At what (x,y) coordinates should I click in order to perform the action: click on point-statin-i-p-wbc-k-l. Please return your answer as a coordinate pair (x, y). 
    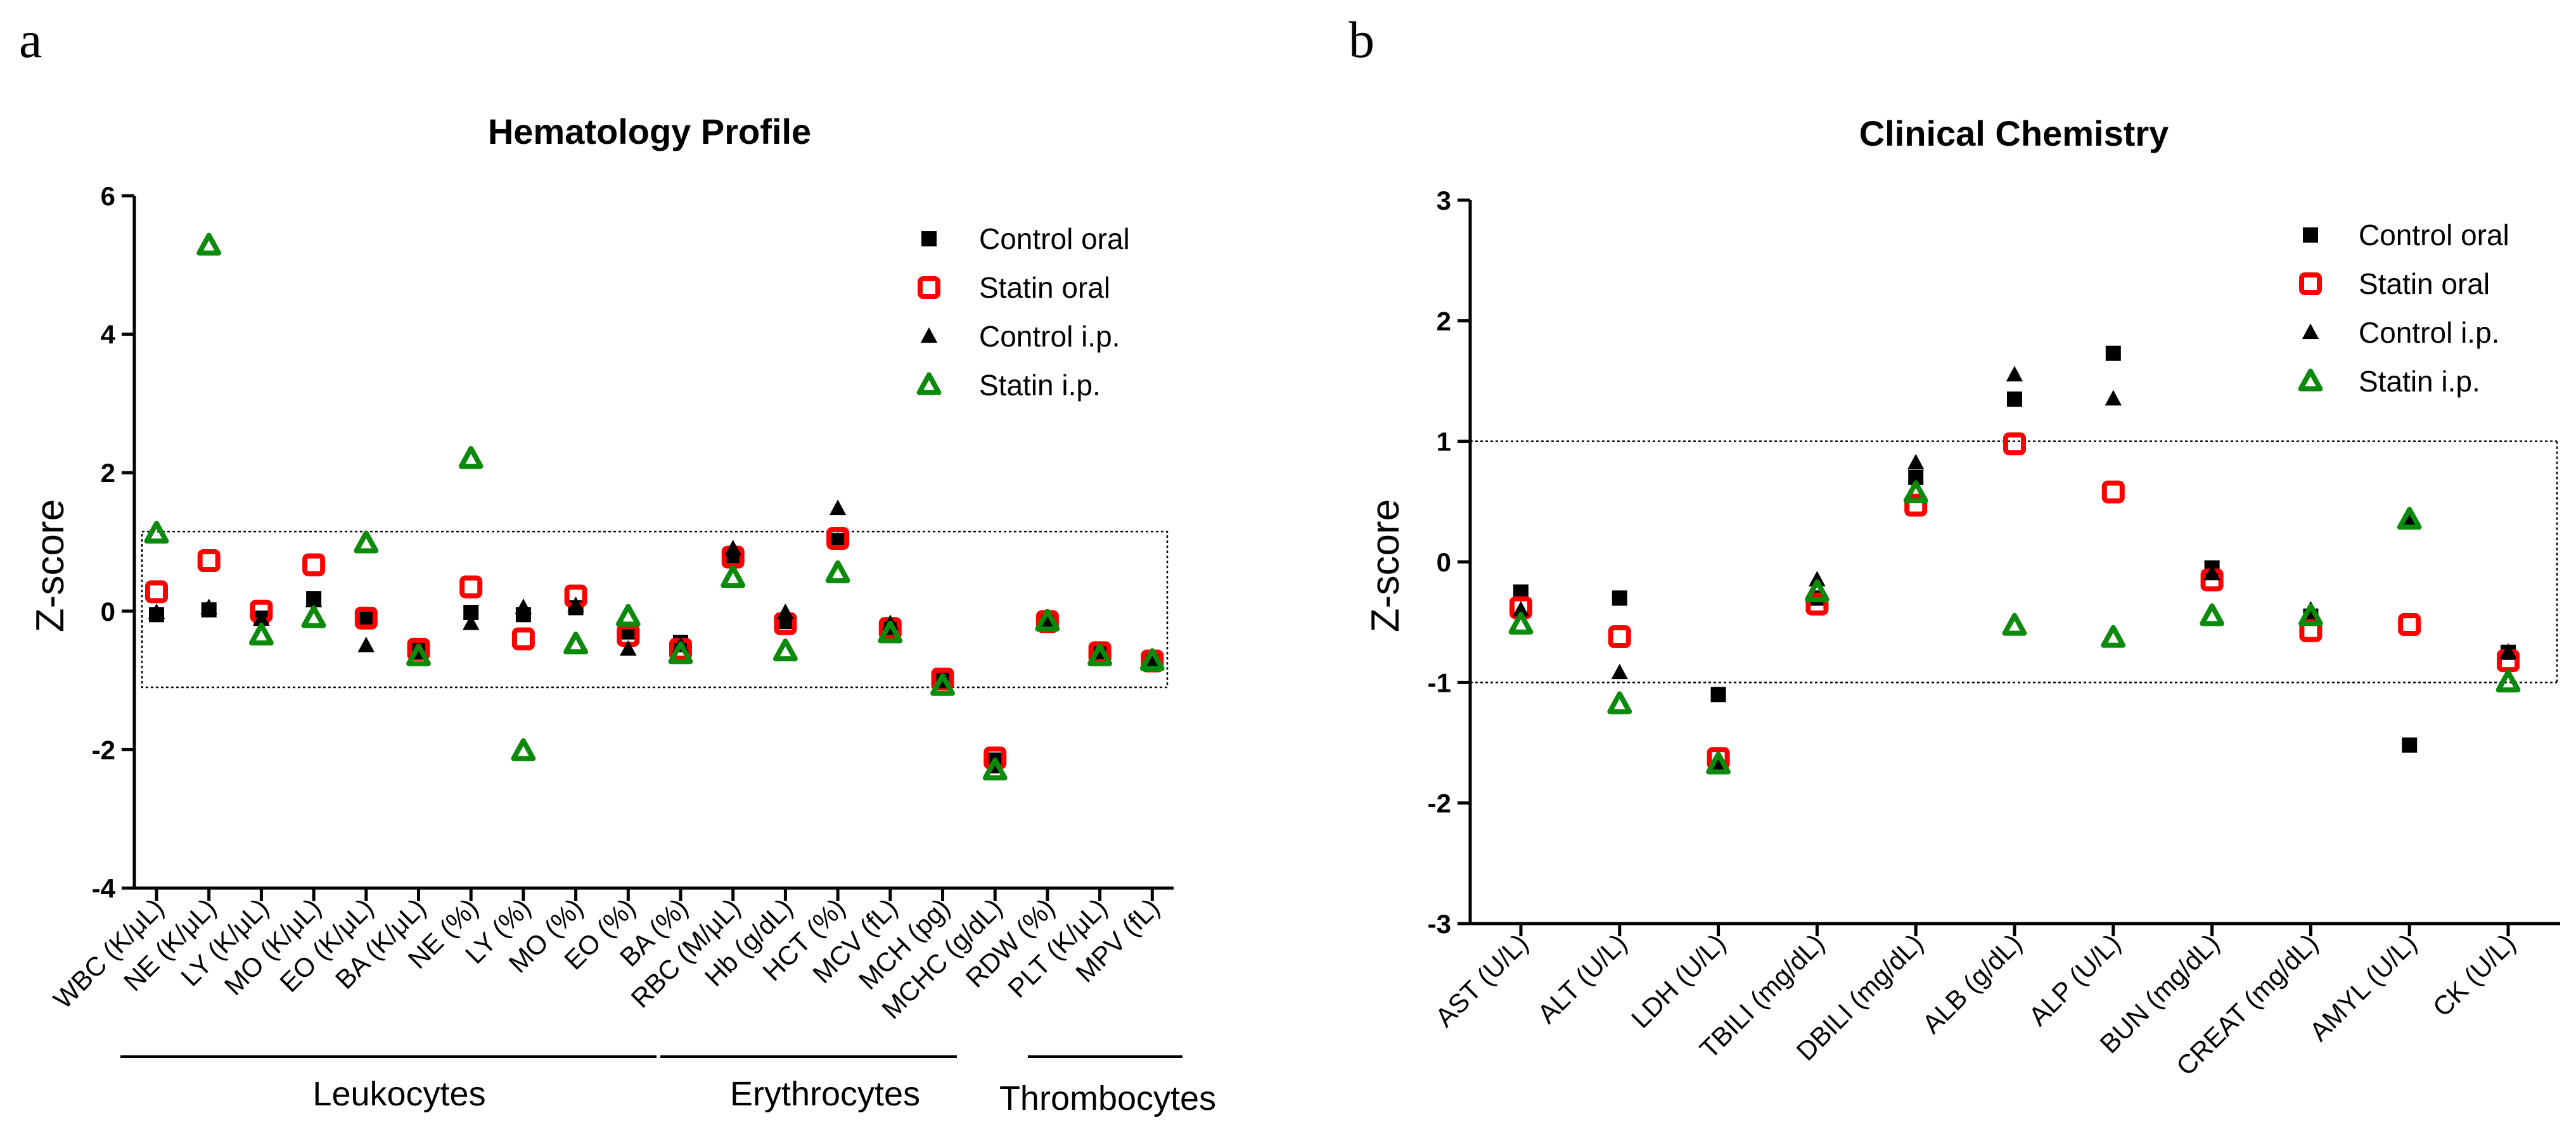
    Looking at the image, I should click on (156, 532).